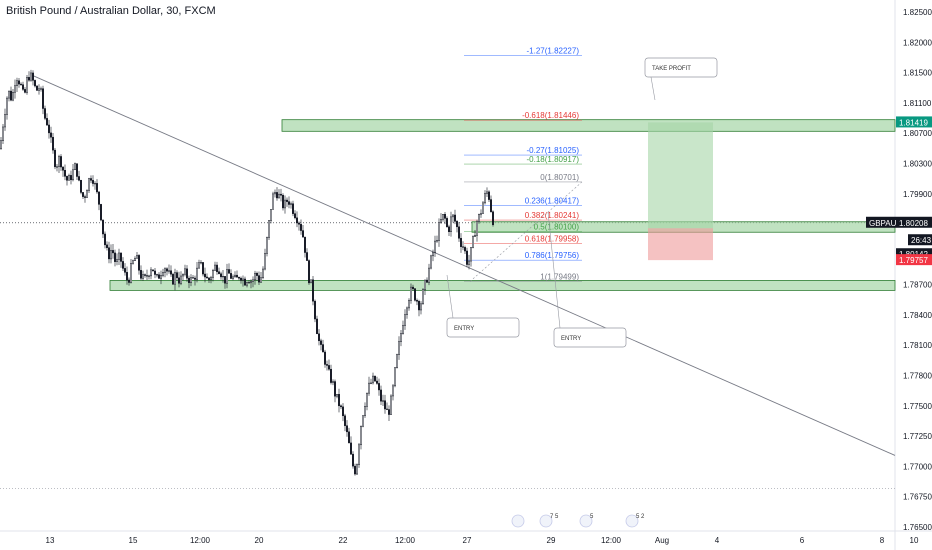  What do you see at coordinates (552, 238) in the screenshot?
I see `fib-level-label: 0.618(1.79958)` at bounding box center [552, 238].